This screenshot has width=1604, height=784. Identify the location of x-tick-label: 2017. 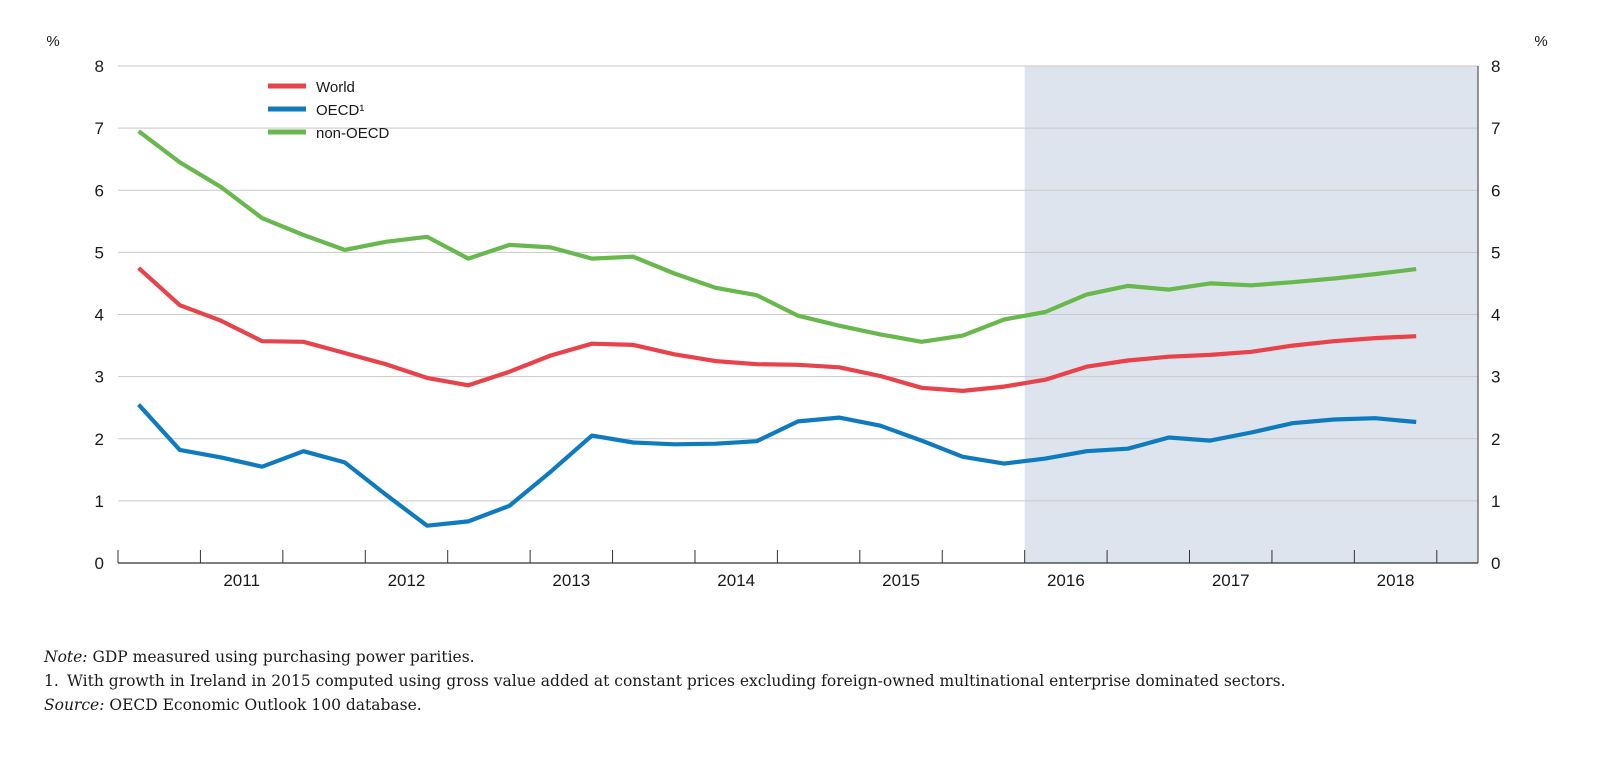
(1231, 580).